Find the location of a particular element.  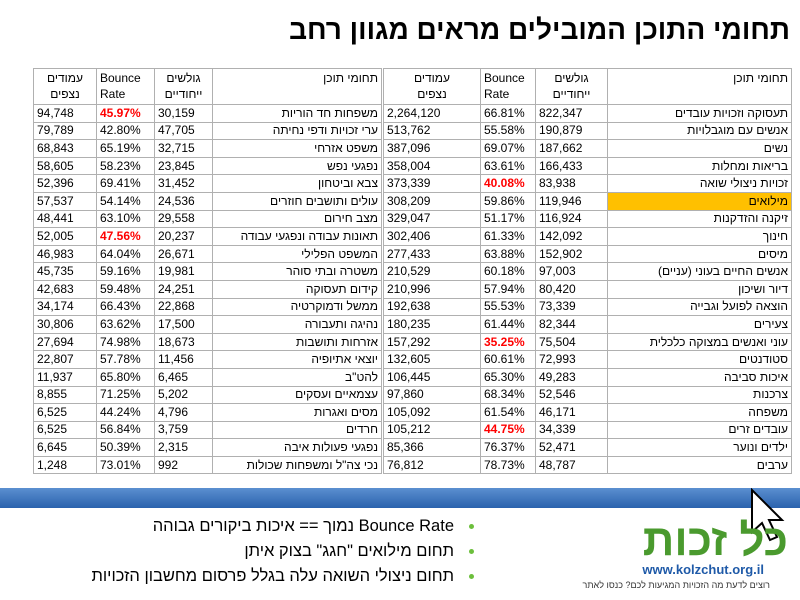

data-row: מיסים 152,902 63.88% 277,433 is located at coordinates (587, 254).